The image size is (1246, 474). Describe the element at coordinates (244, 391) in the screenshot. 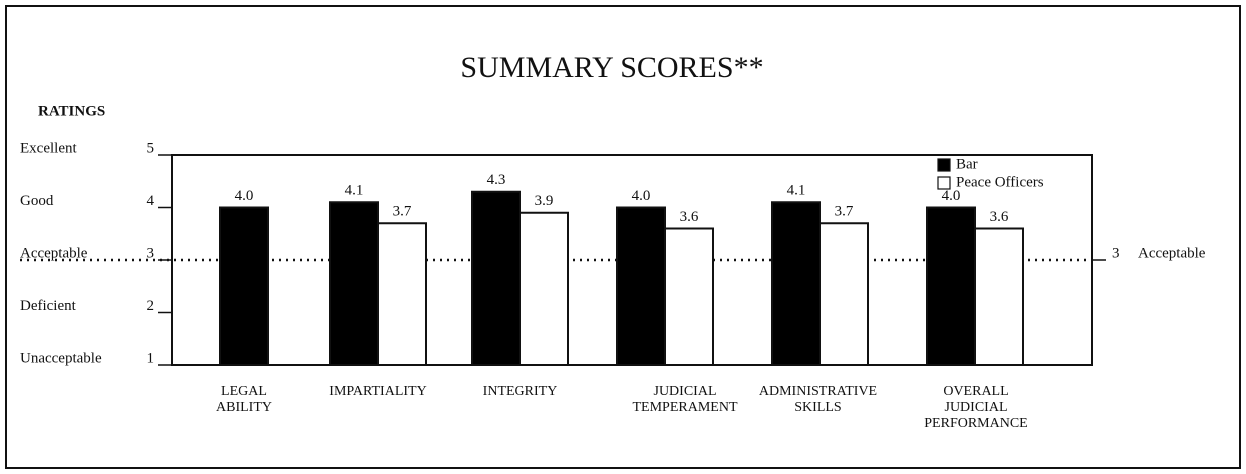

I see `x-tick-label: LEGAL` at that location.